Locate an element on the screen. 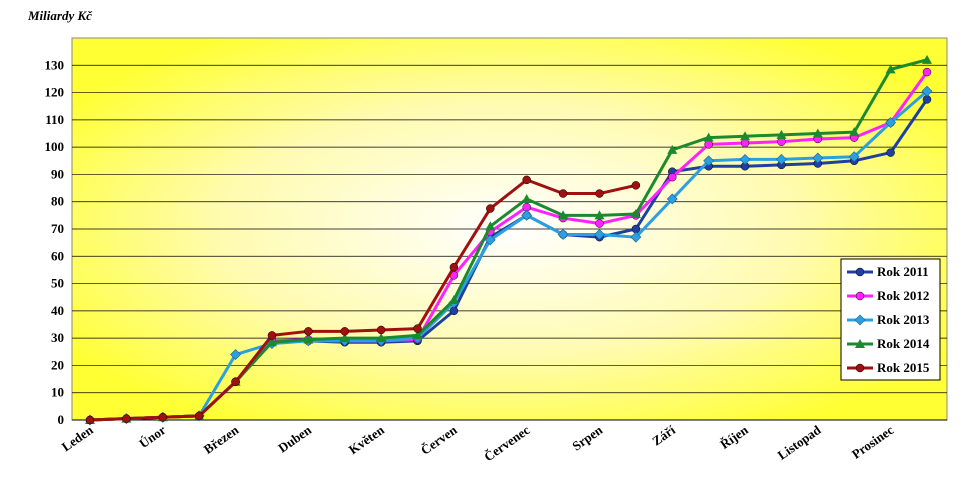 This screenshot has width=961, height=486. legend-item: Rok 2012 is located at coordinates (888, 295).